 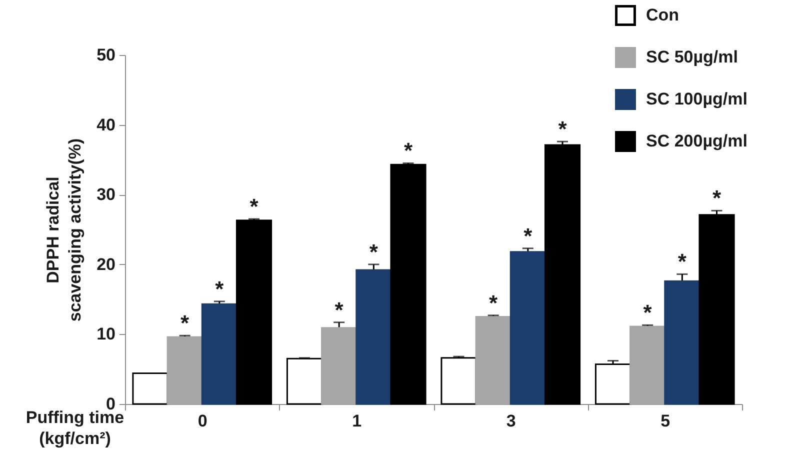 What do you see at coordinates (663, 15) in the screenshot?
I see `legend-label: Con` at bounding box center [663, 15].